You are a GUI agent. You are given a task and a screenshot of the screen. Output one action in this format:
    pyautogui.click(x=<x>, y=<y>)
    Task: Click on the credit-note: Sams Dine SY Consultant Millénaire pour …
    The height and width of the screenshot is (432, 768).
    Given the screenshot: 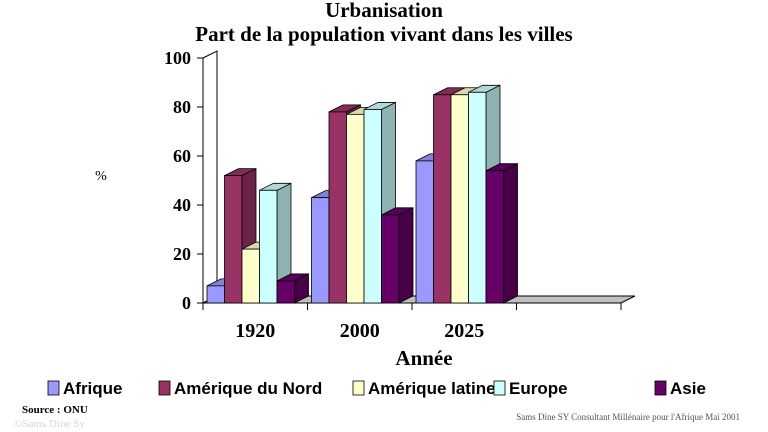 What is the action you would take?
    pyautogui.click(x=628, y=417)
    